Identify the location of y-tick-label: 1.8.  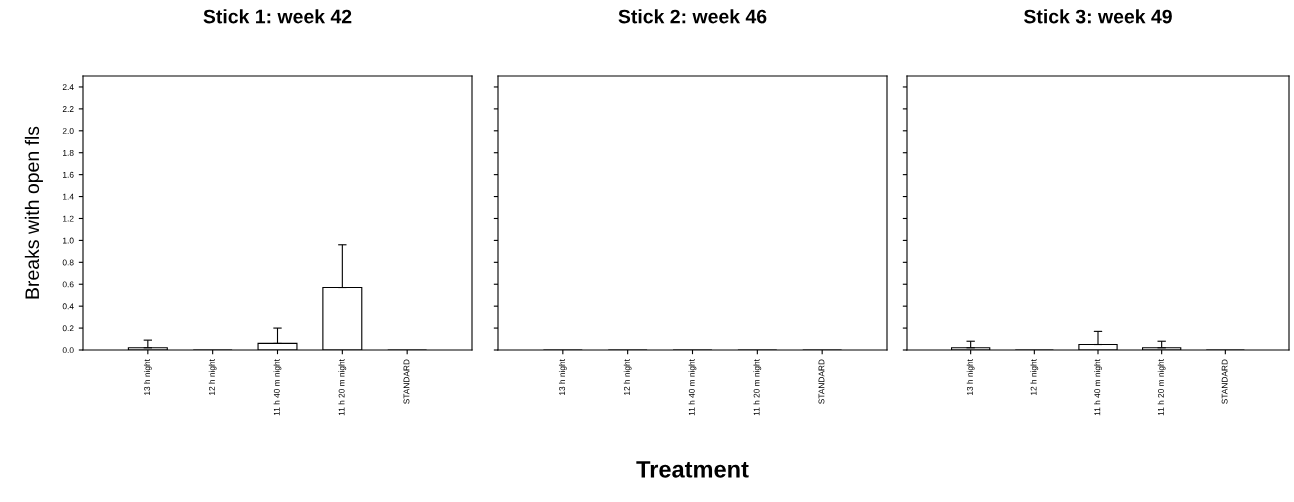
(68, 152).